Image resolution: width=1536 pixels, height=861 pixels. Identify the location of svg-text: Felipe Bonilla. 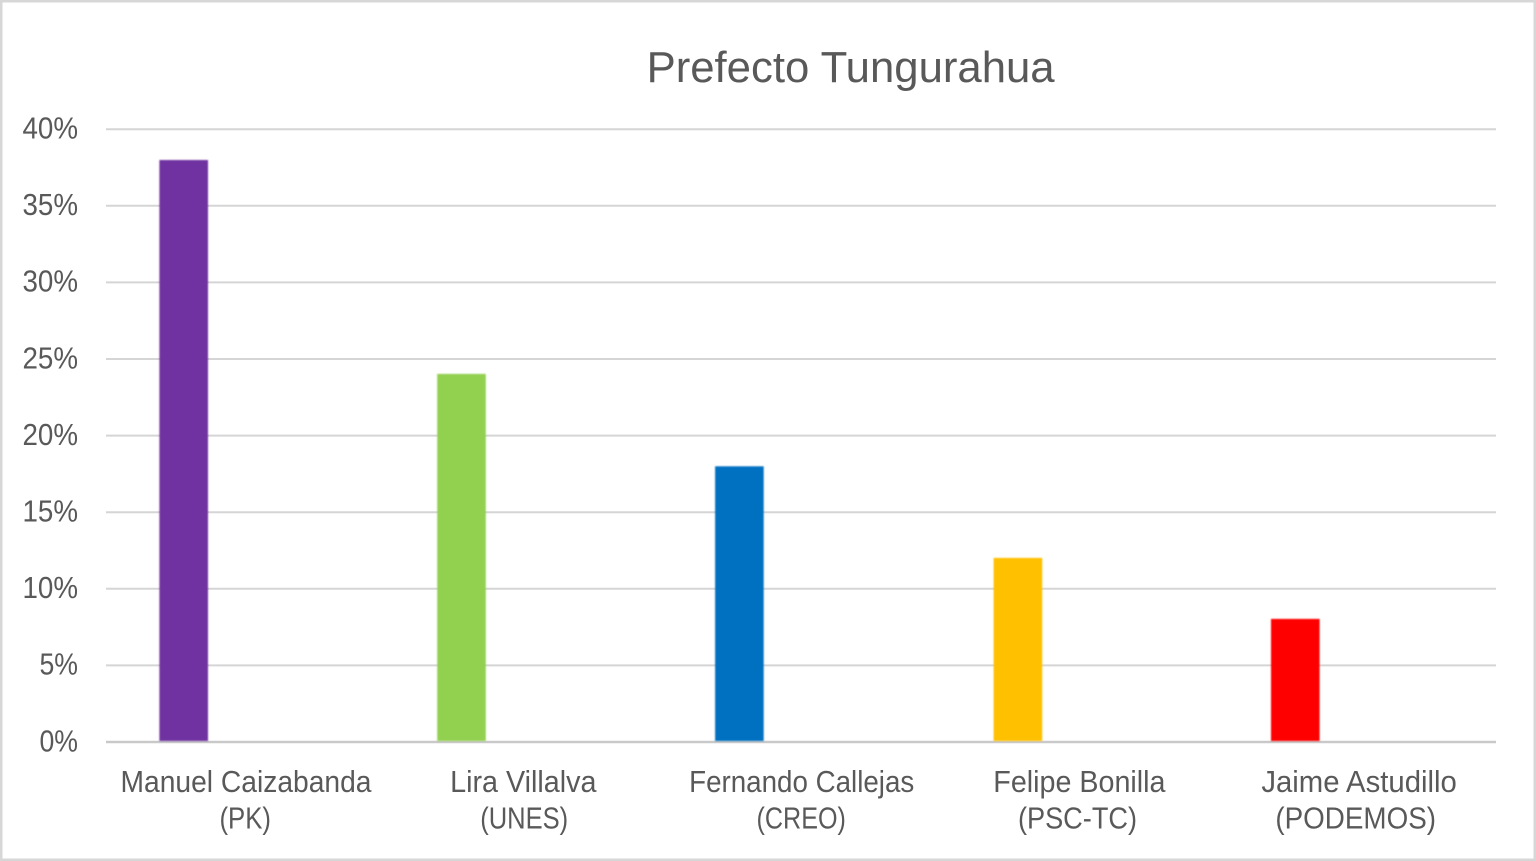
(1079, 782).